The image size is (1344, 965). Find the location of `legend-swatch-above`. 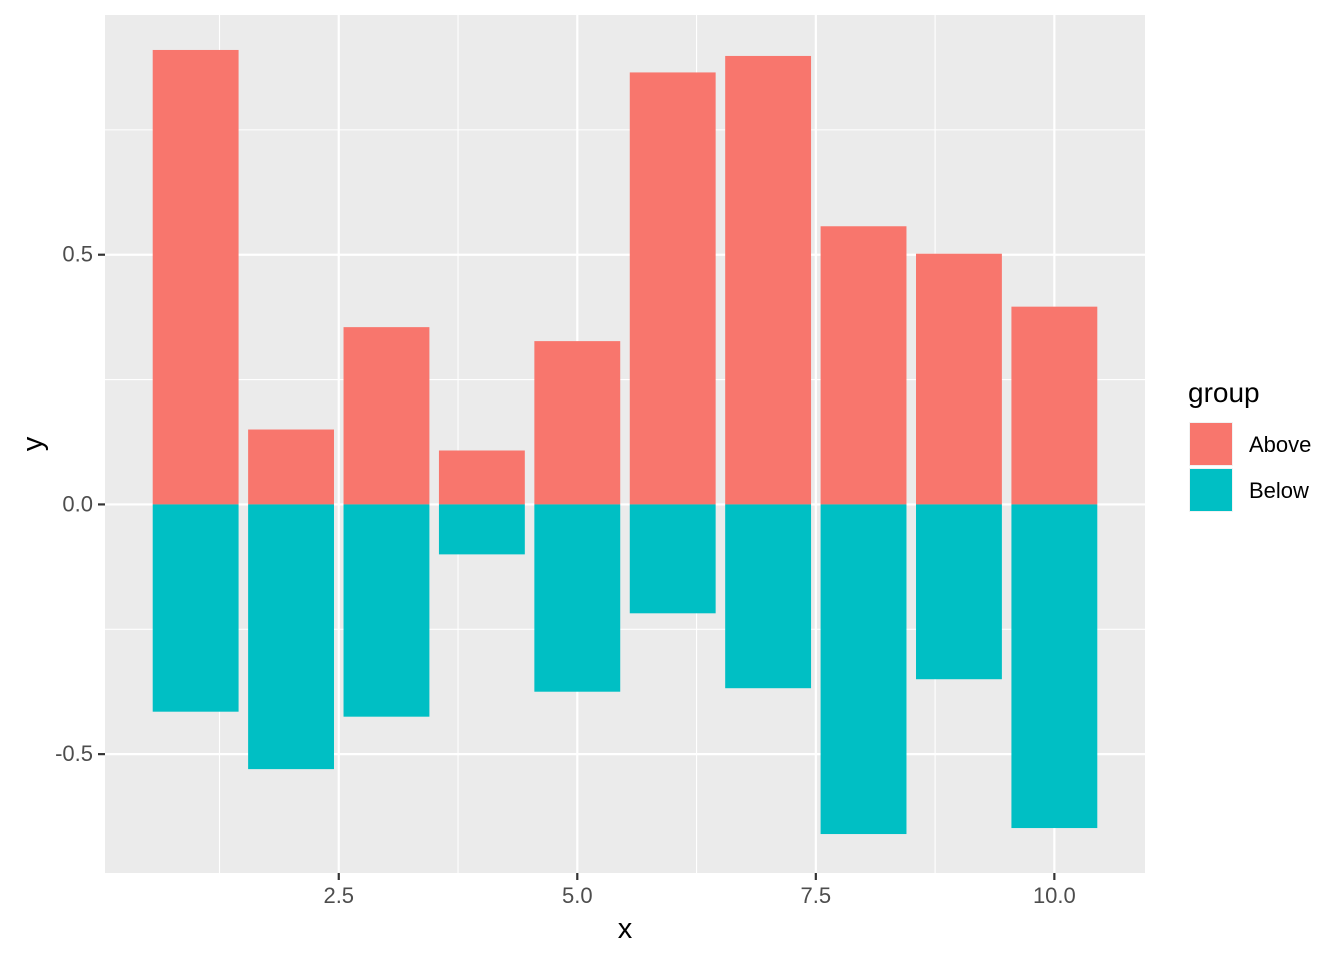

legend-swatch-above is located at coordinates (1211, 444).